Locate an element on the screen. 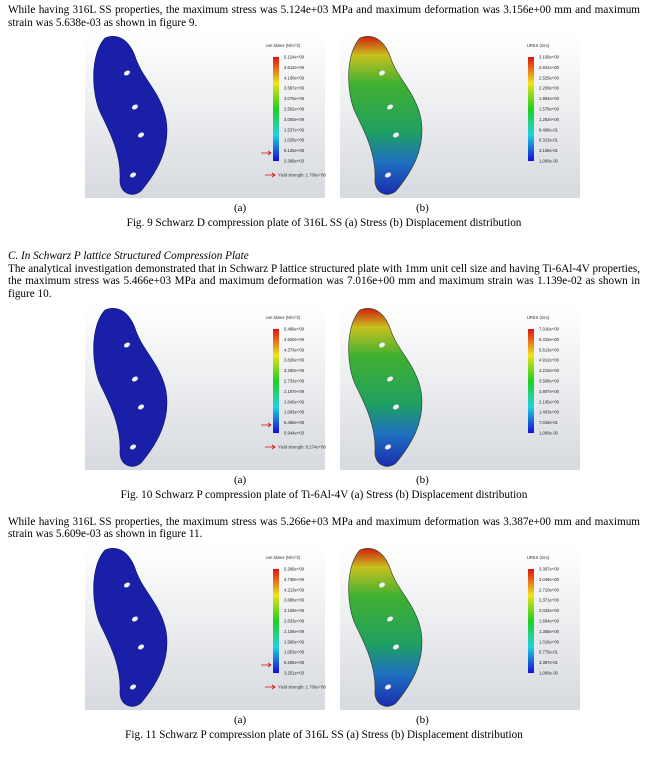 This screenshot has width=648, height=776. legend-label: 3.075e+09 is located at coordinates (294, 98).